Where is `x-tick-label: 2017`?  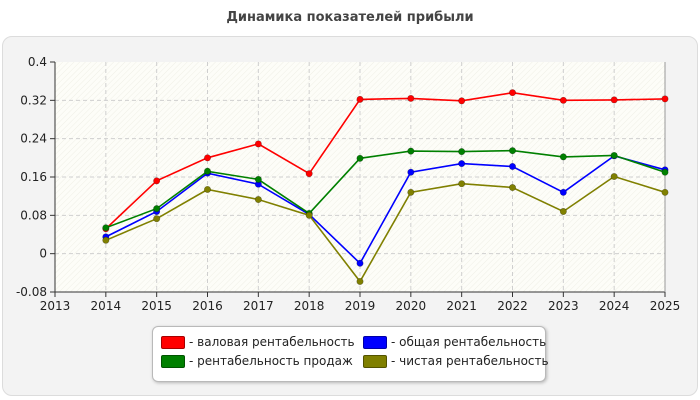 x-tick-label: 2017 is located at coordinates (258, 306).